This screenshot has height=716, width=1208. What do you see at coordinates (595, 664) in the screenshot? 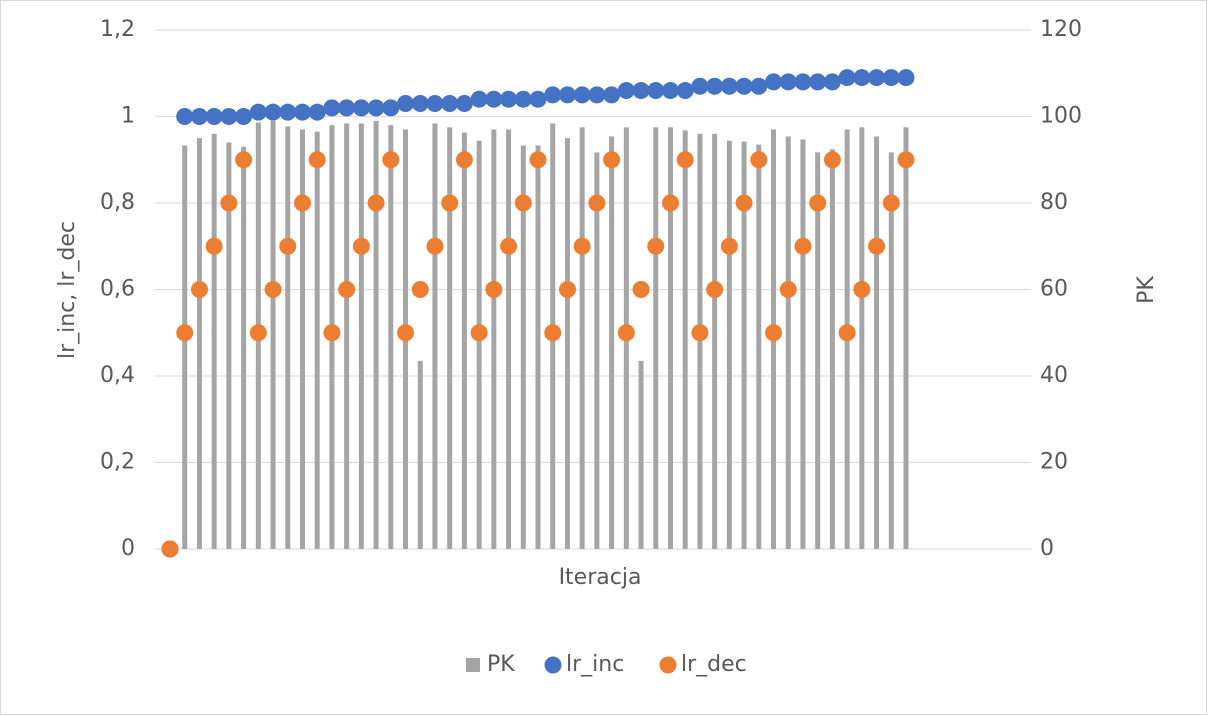
I see `legend-label: lr_inc` at bounding box center [595, 664].